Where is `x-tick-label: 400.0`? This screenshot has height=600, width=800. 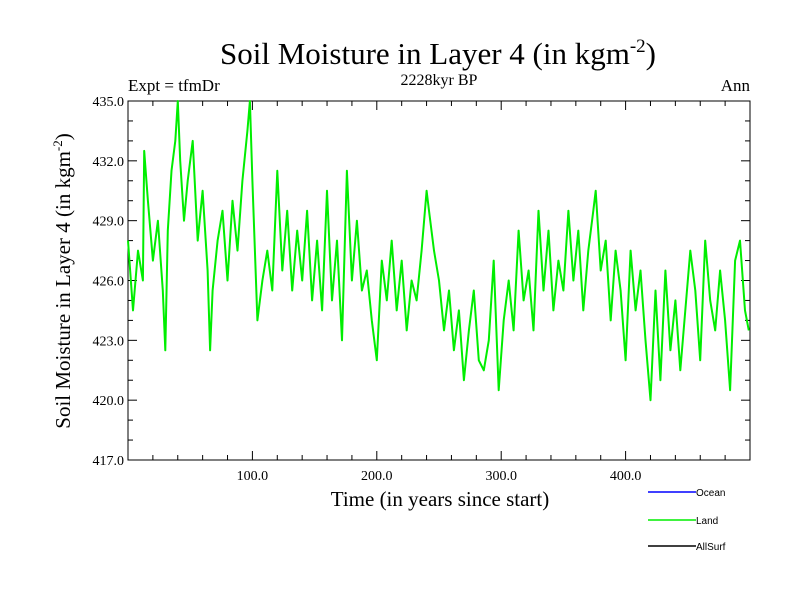 x-tick-label: 400.0 is located at coordinates (626, 476).